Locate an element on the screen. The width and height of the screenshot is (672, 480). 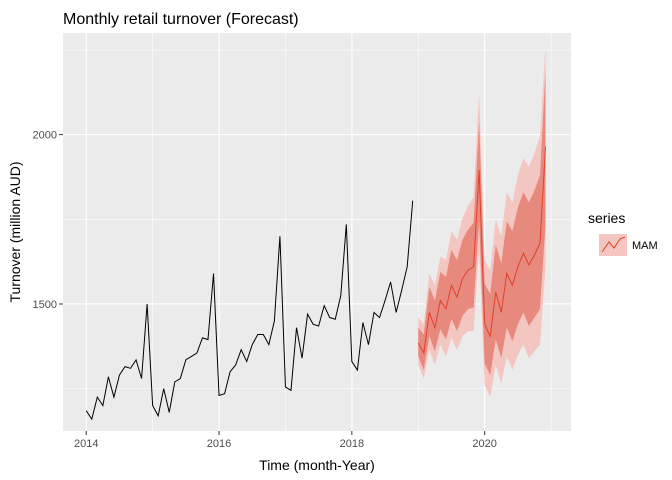
x-tick-label: 2020 is located at coordinates (484, 444).